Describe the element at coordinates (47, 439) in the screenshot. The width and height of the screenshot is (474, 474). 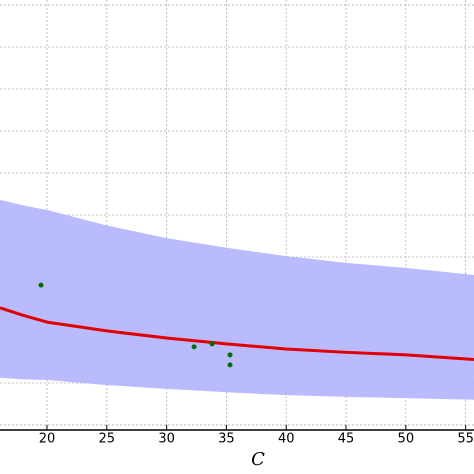
I see `x-tick-label: 20` at that location.